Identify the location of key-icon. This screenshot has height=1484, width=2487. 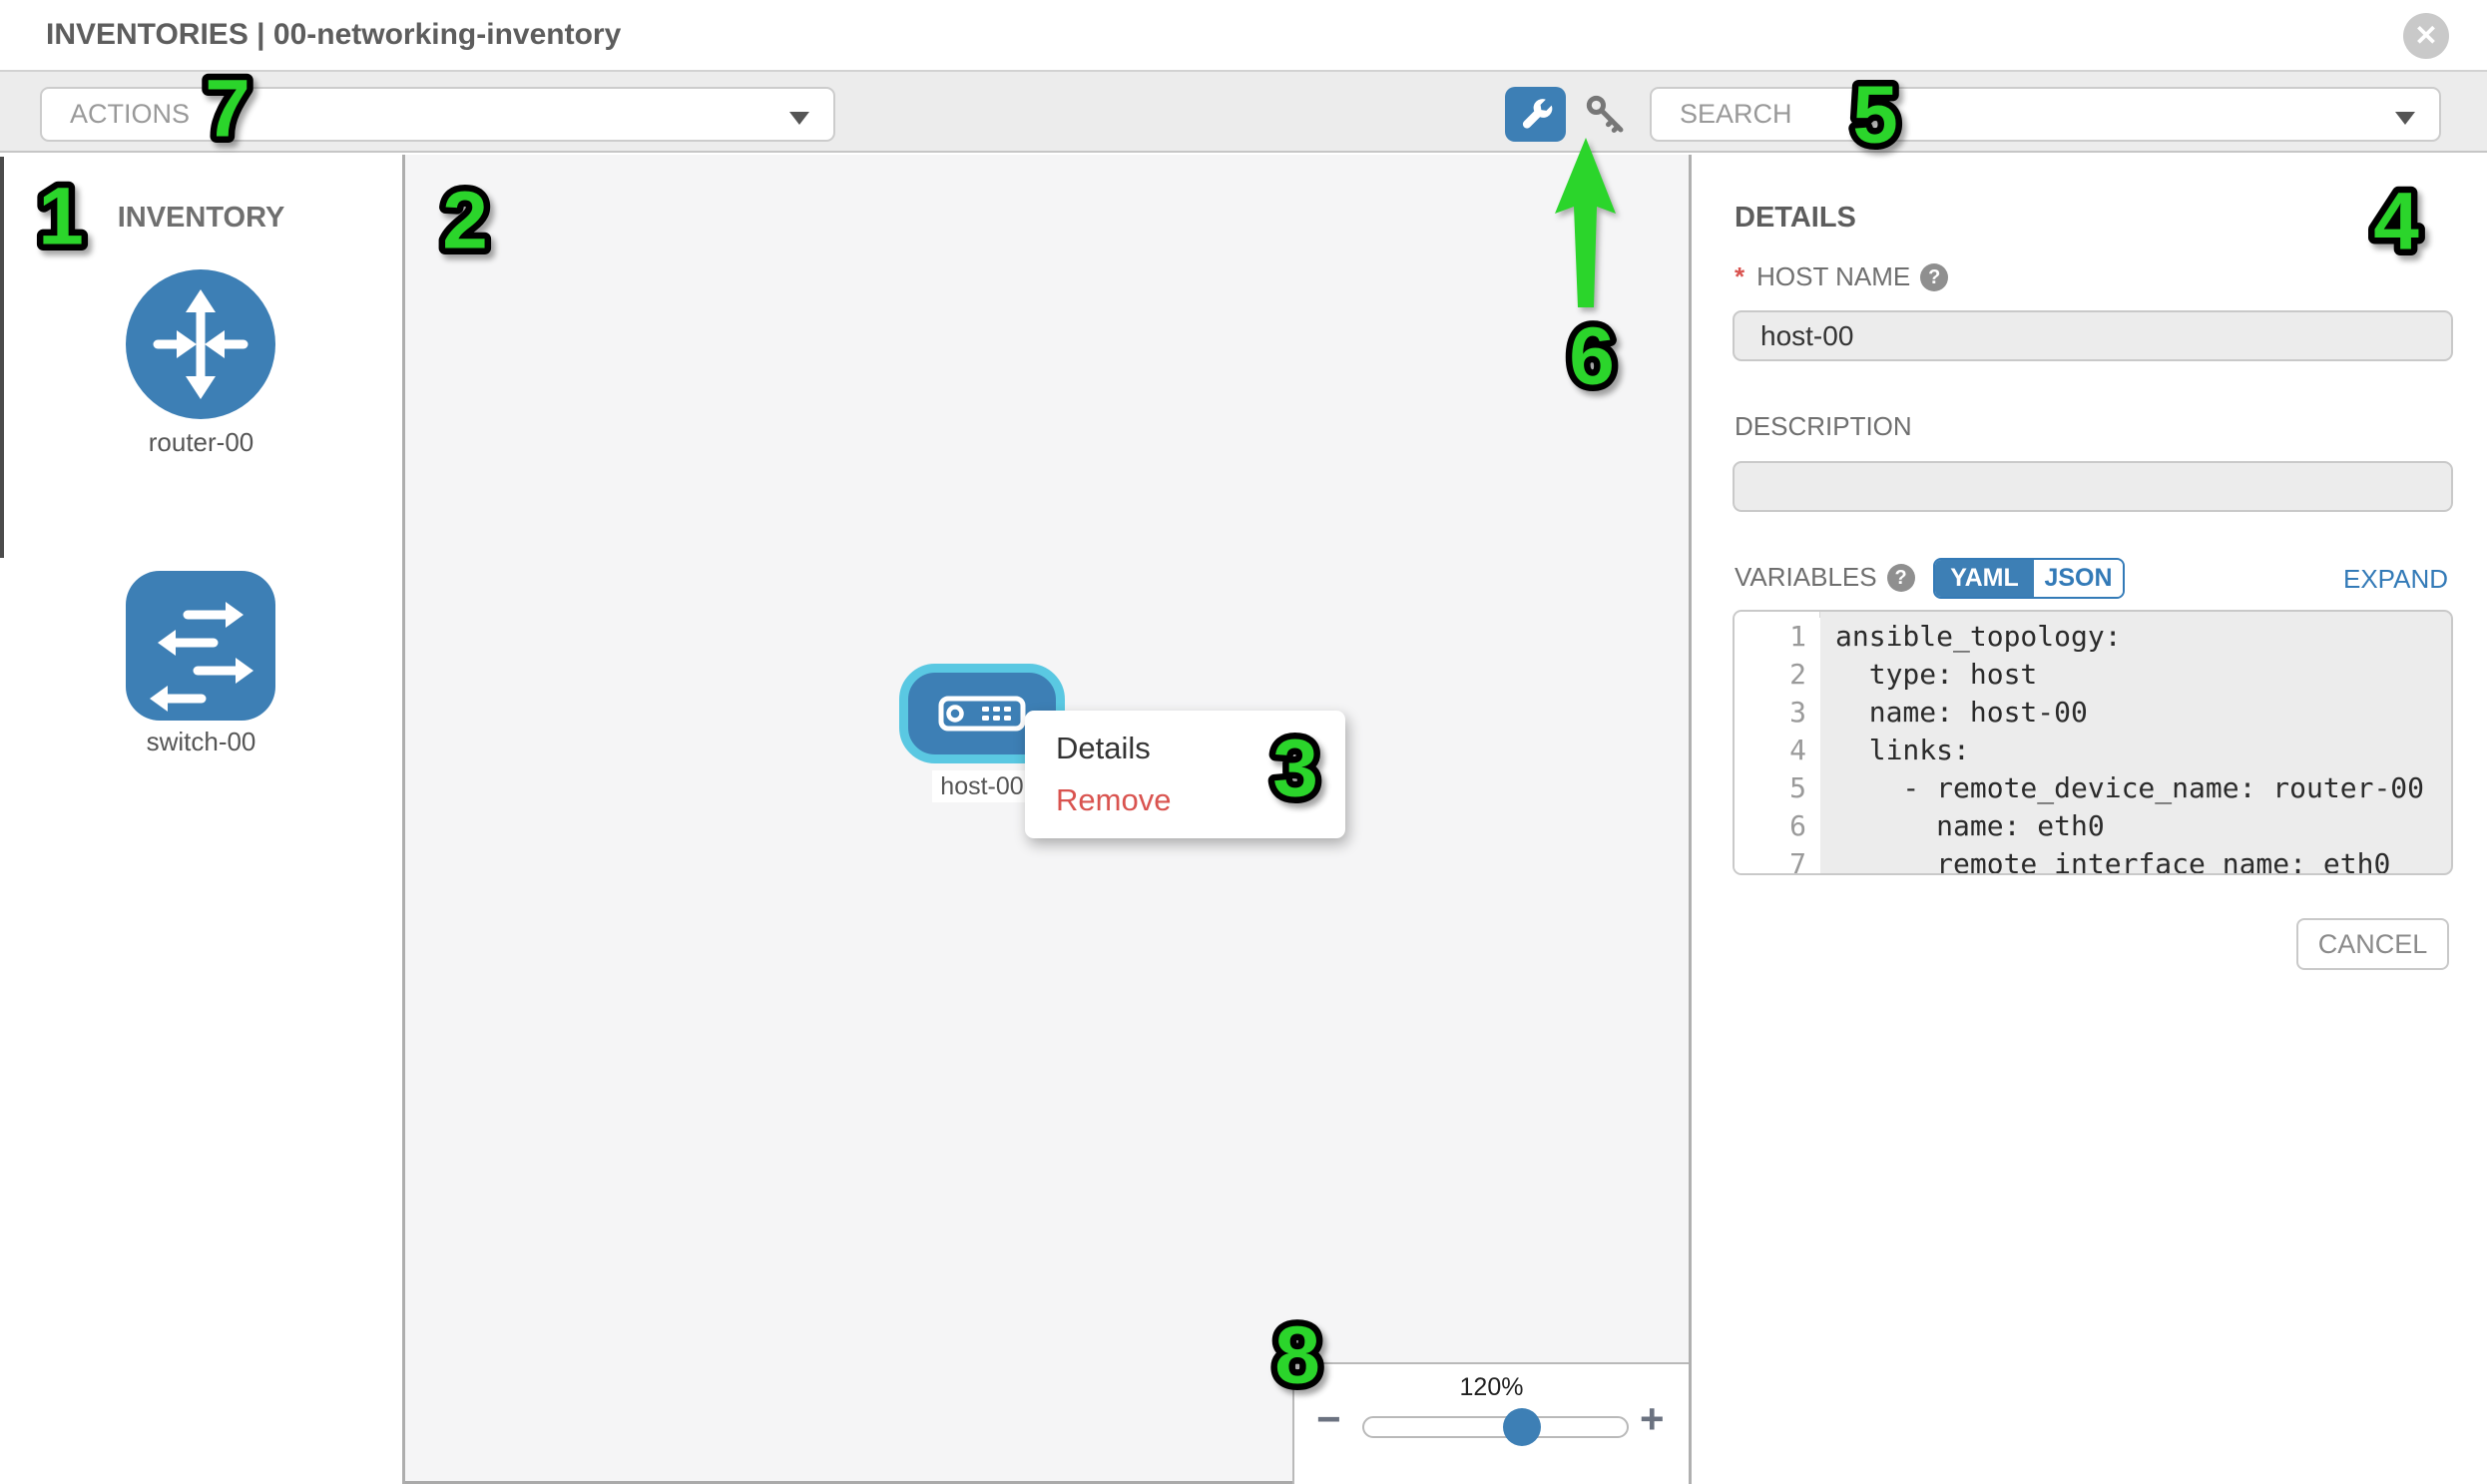
(1605, 114).